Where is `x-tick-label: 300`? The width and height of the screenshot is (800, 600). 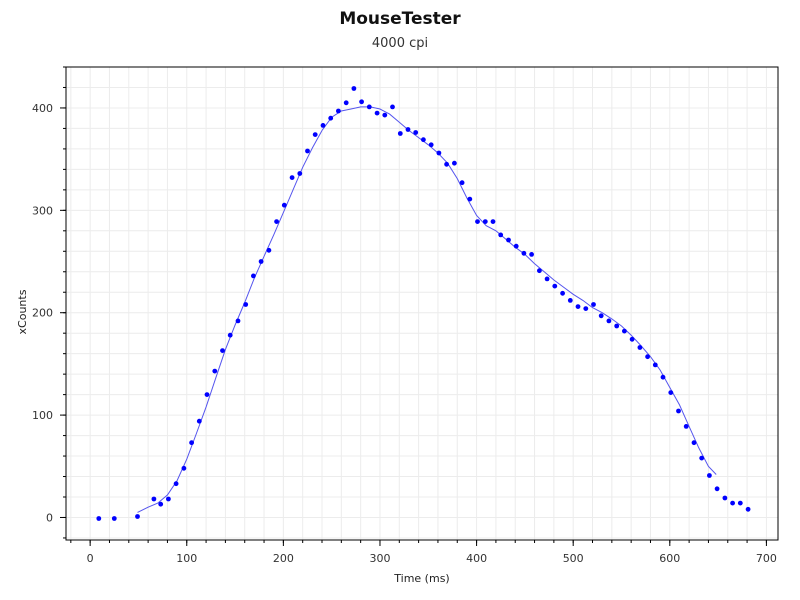
x-tick-label: 300 is located at coordinates (379, 558).